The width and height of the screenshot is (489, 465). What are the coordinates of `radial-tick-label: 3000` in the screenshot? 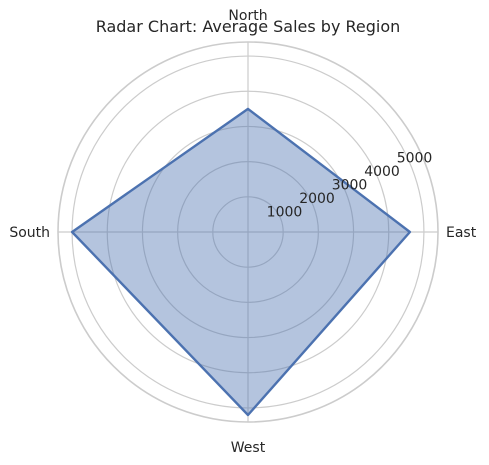 It's located at (350, 186).